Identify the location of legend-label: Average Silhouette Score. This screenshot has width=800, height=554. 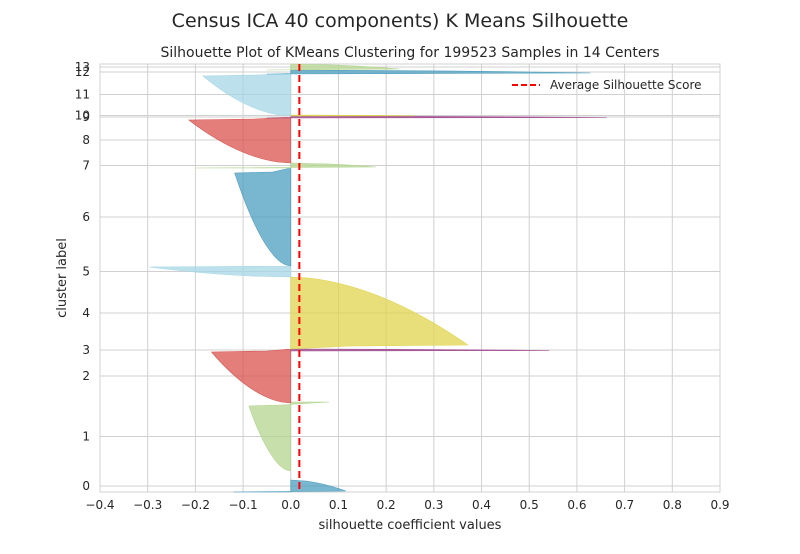
(626, 85).